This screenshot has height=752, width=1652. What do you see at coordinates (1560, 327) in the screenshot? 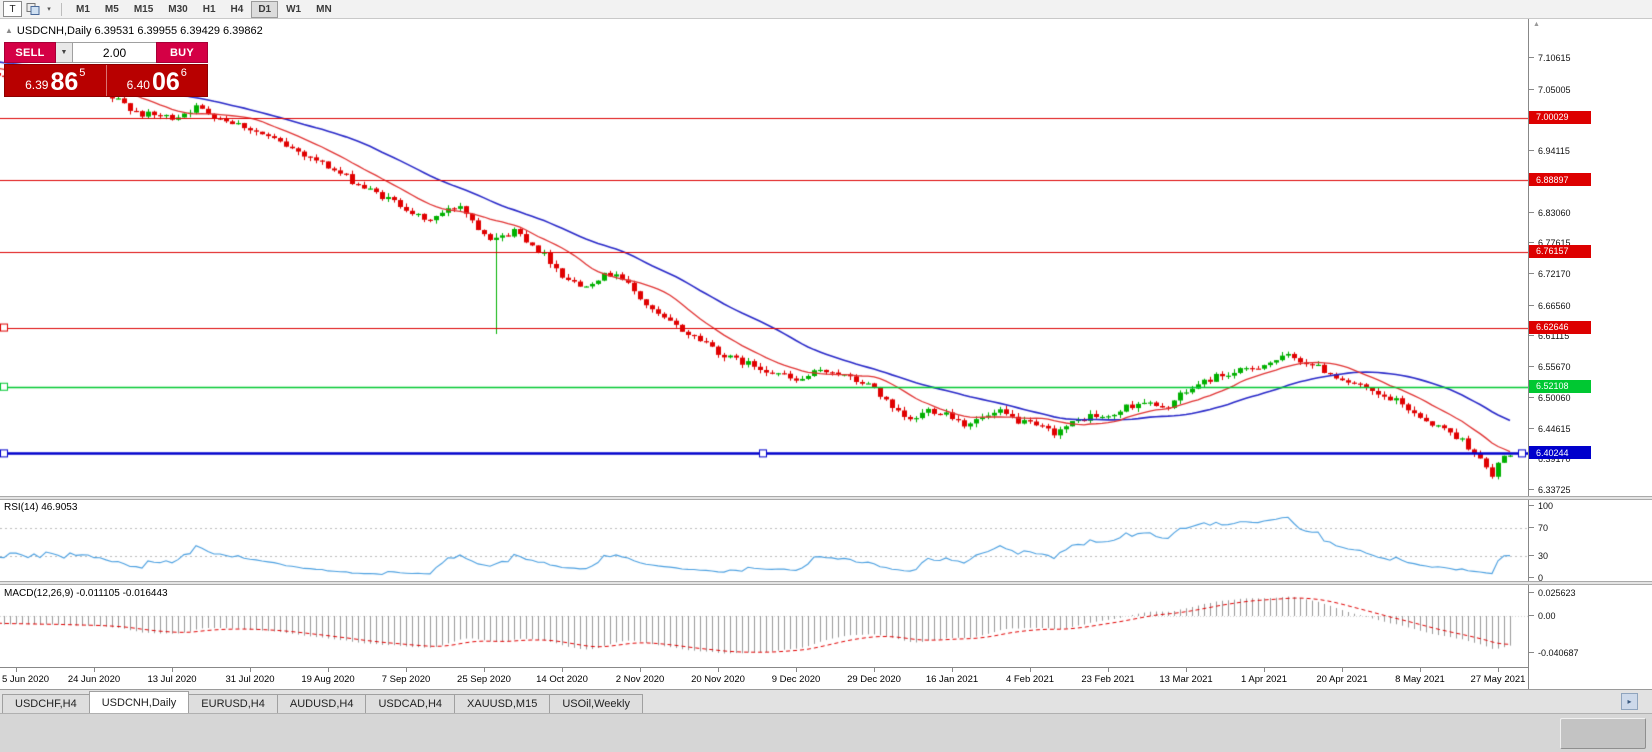
I see `level-price-tag: 6.62646` at bounding box center [1560, 327].